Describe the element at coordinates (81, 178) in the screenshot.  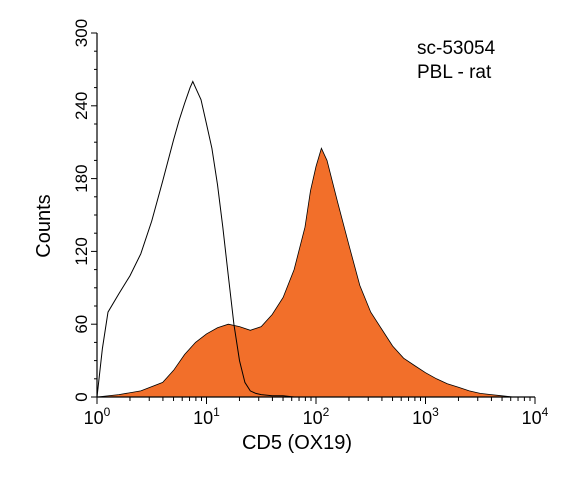
I see `y-tick-label: 180` at that location.